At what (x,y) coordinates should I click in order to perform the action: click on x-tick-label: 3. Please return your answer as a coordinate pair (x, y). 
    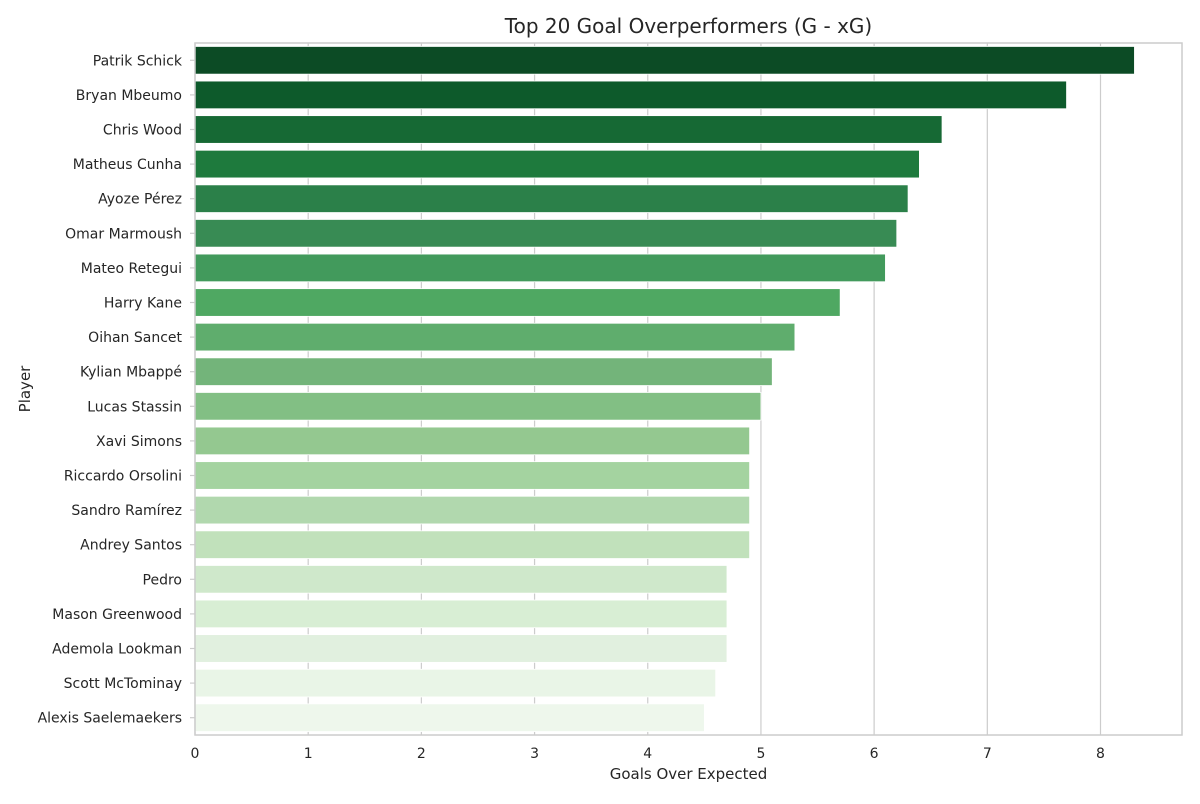
    Looking at the image, I should click on (534, 754).